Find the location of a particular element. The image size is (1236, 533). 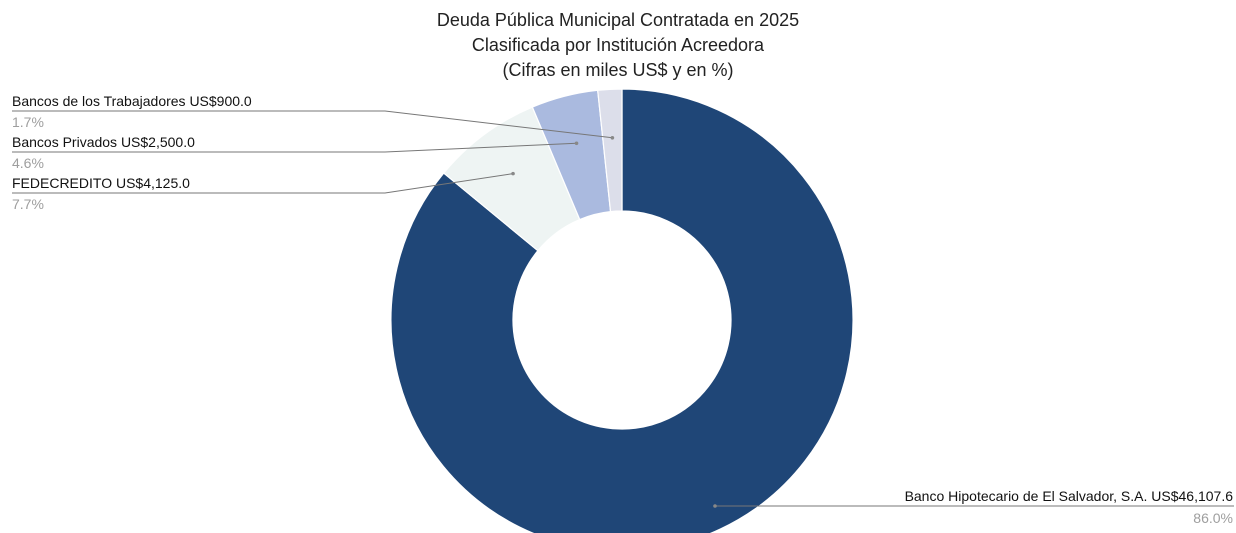

slice-label-1: FEDECREDITO US$4,125.0 is located at coordinates (101, 183).